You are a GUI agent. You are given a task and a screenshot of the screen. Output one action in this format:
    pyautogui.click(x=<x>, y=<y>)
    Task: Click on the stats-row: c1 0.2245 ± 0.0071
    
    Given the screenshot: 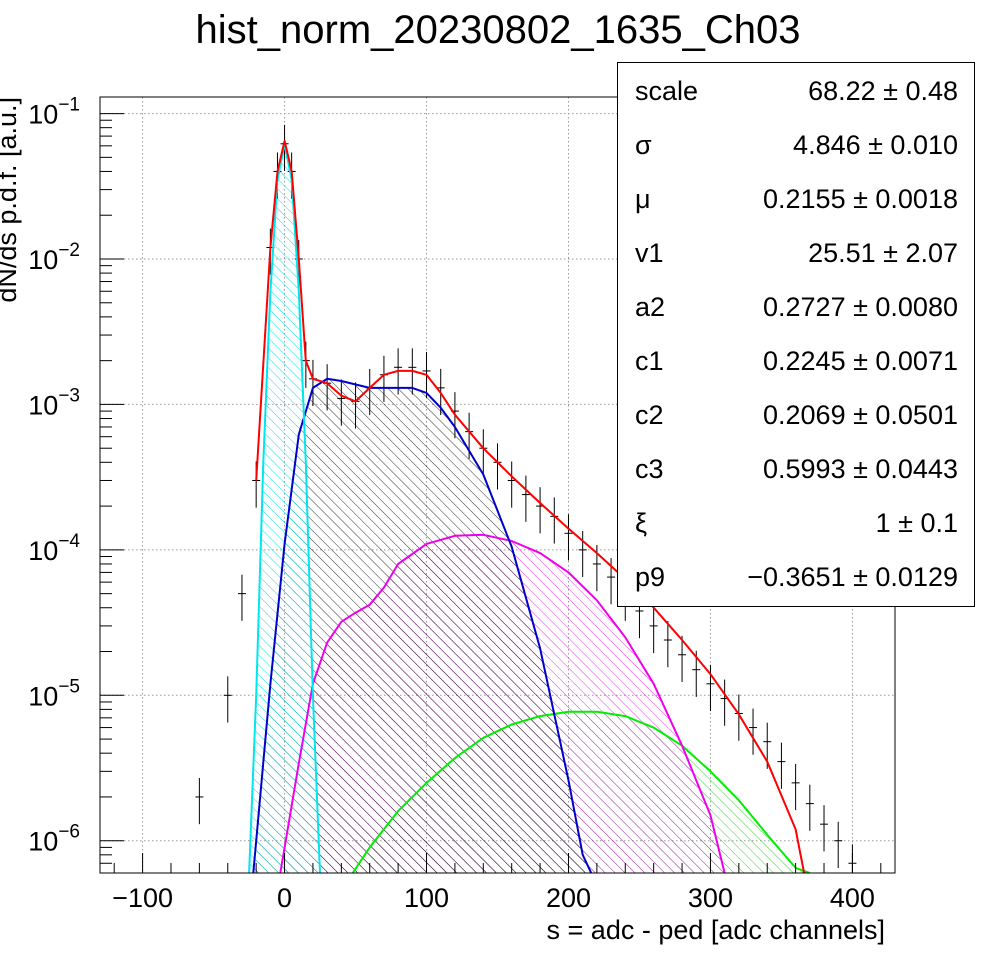 What is the action you would take?
    pyautogui.click(x=796, y=360)
    